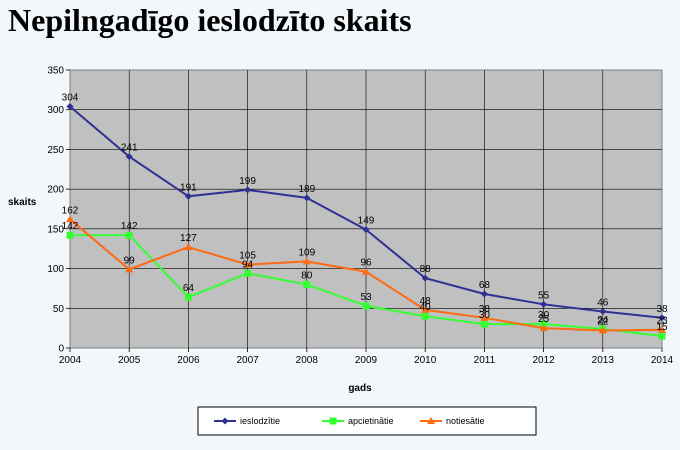  What do you see at coordinates (366, 360) in the screenshot?
I see `x-tick-label: 2009` at bounding box center [366, 360].